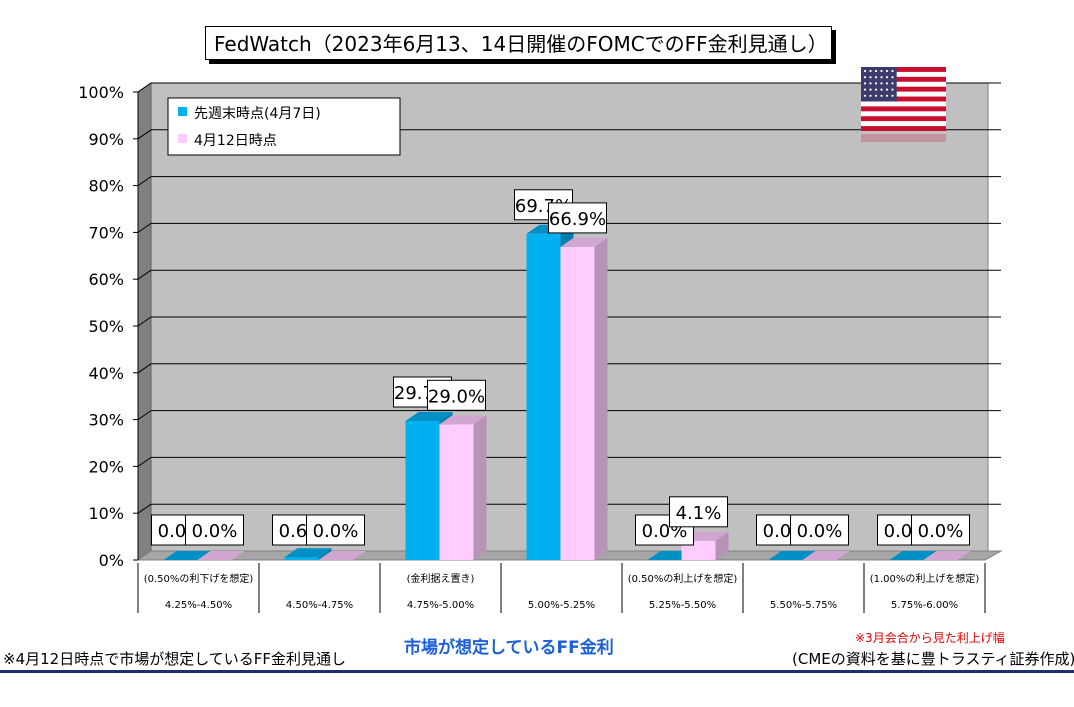  I want to click on y-tick-label: 0%, so click(111, 560).